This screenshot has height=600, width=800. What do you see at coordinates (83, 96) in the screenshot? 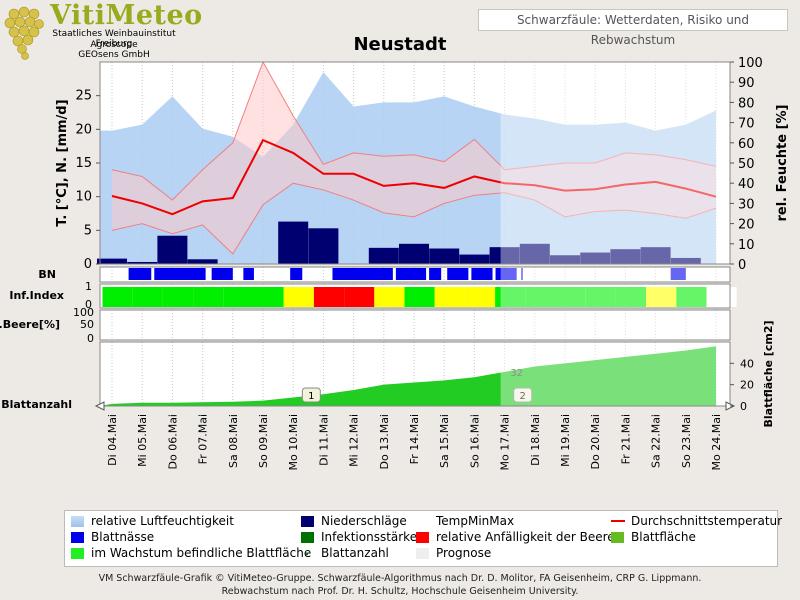
I see `y-tick-label: 25` at bounding box center [83, 96].